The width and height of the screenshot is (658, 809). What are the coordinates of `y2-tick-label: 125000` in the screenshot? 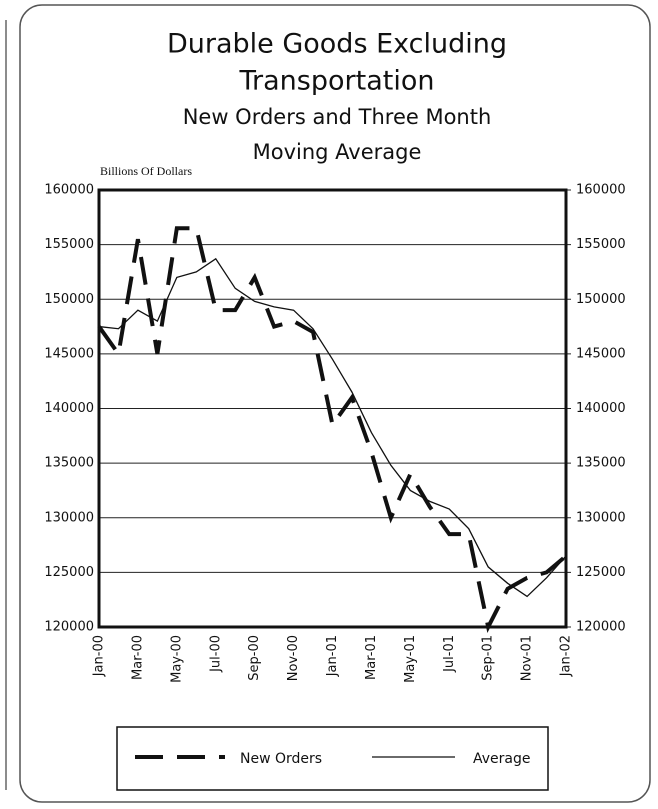 It's located at (601, 572).